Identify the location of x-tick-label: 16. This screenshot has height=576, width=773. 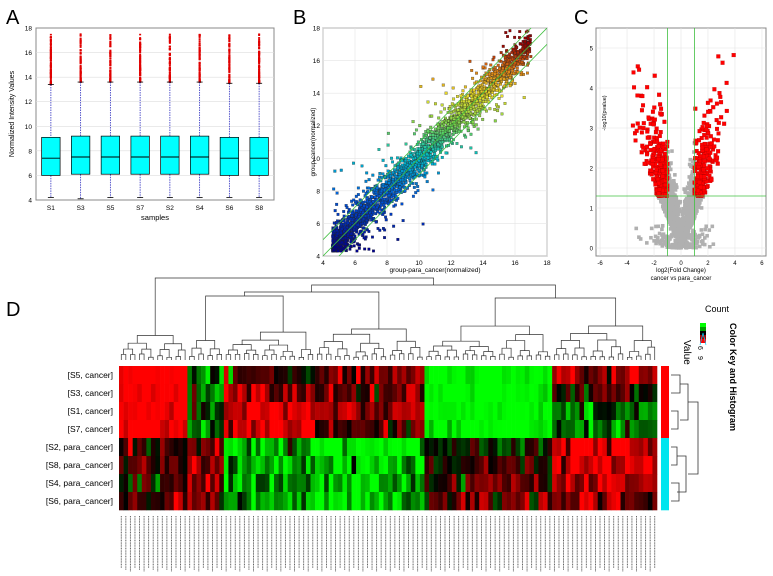
(515, 263).